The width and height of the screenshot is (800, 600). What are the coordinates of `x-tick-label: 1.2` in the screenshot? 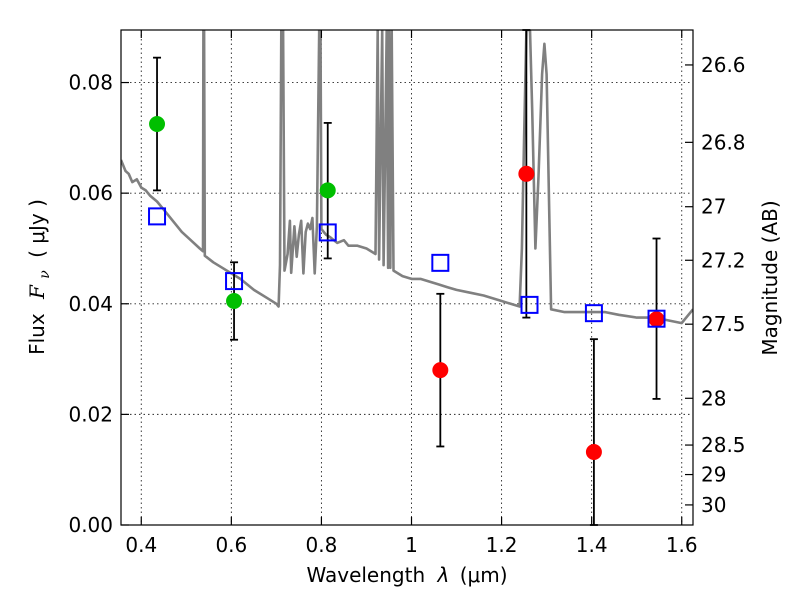 It's located at (502, 545).